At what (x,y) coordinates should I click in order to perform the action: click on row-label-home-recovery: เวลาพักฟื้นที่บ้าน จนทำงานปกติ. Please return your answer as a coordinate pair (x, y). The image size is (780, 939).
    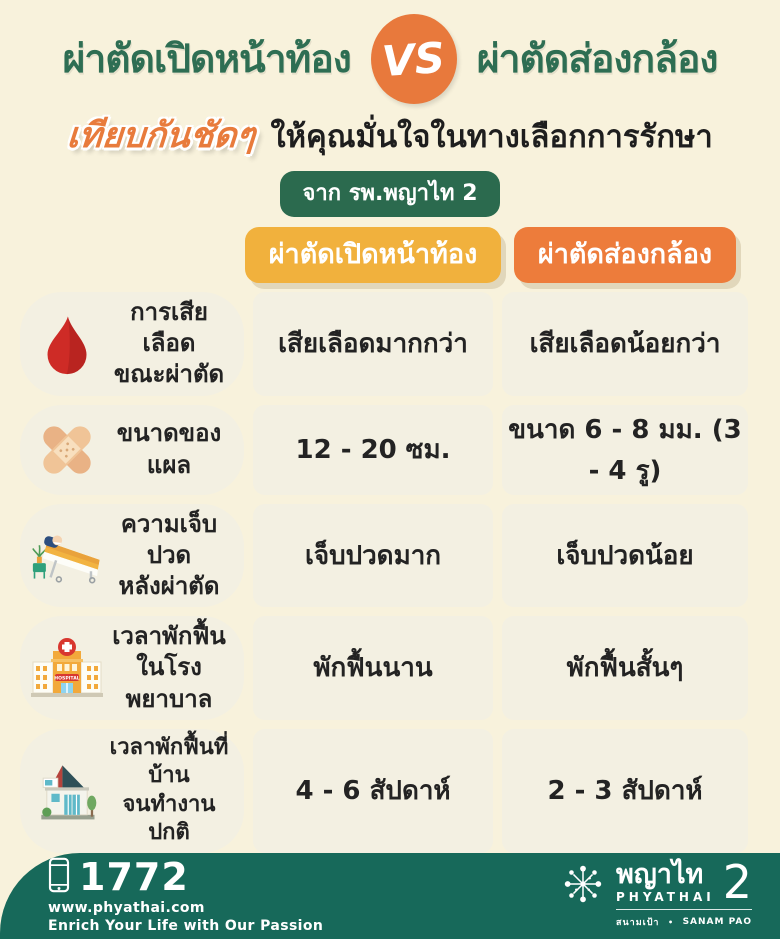
    Looking at the image, I should click on (132, 791).